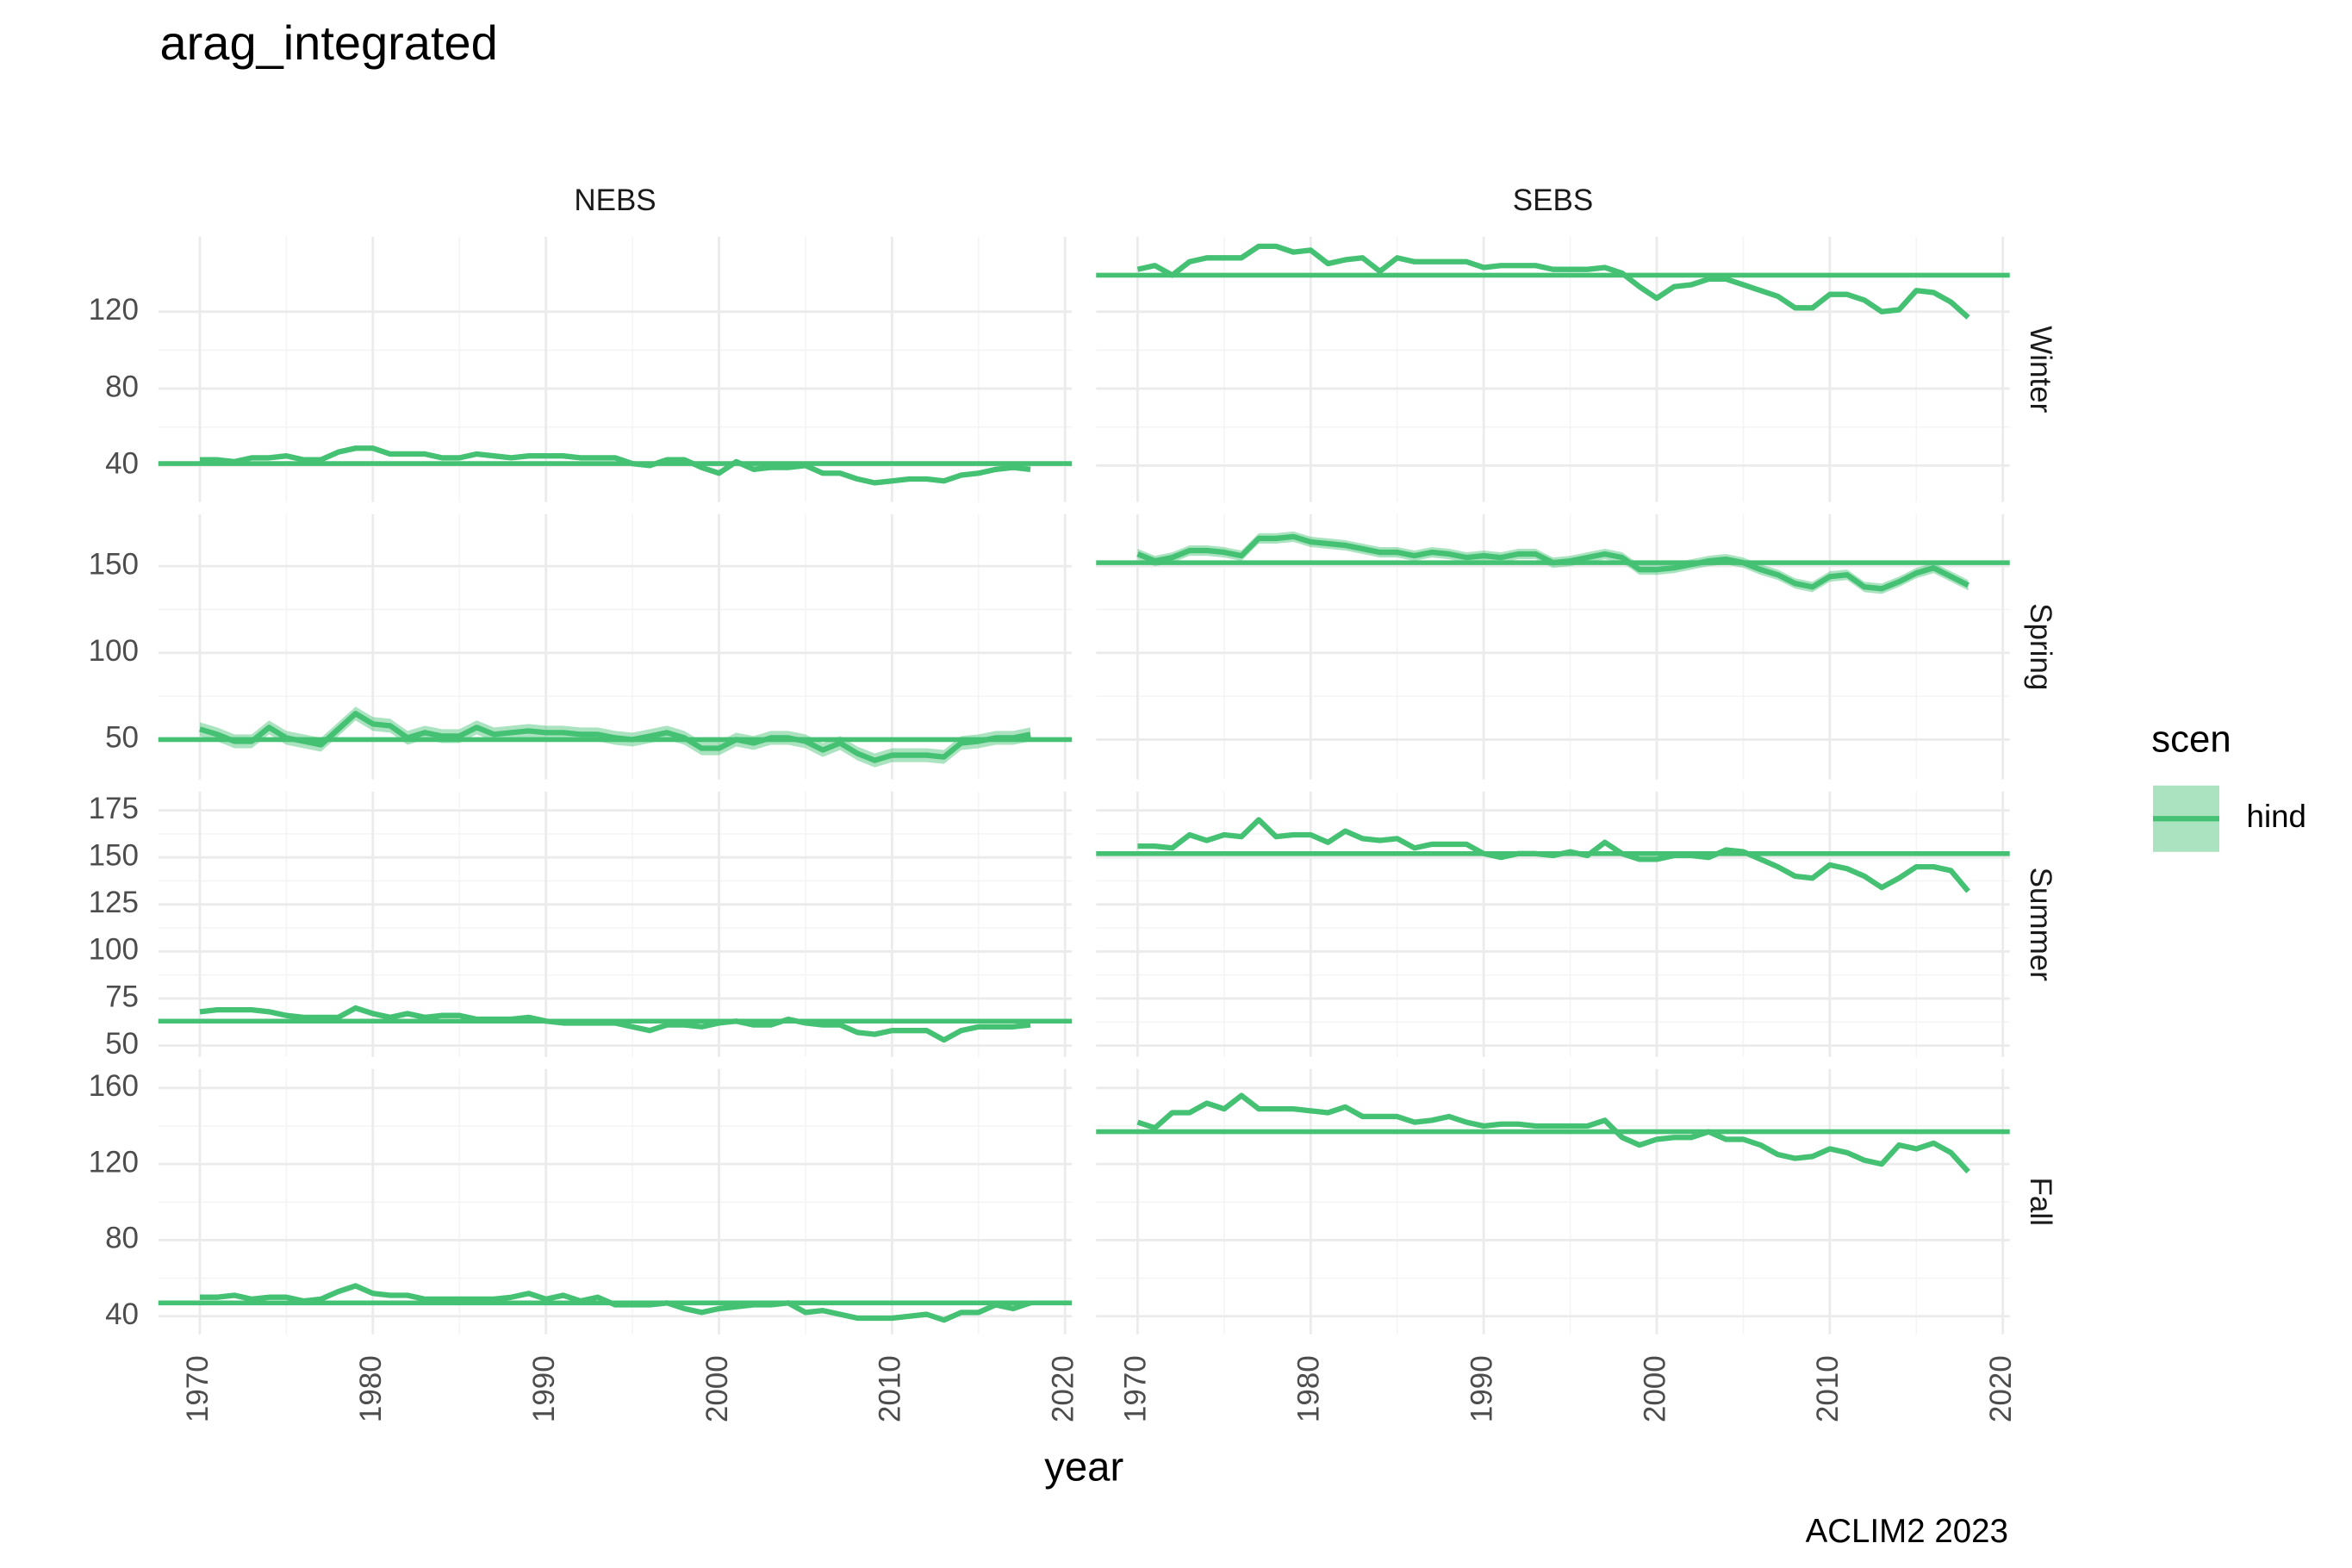 The width and height of the screenshot is (2352, 1568). What do you see at coordinates (122, 997) in the screenshot?
I see `y-tick-label: 75` at bounding box center [122, 997].